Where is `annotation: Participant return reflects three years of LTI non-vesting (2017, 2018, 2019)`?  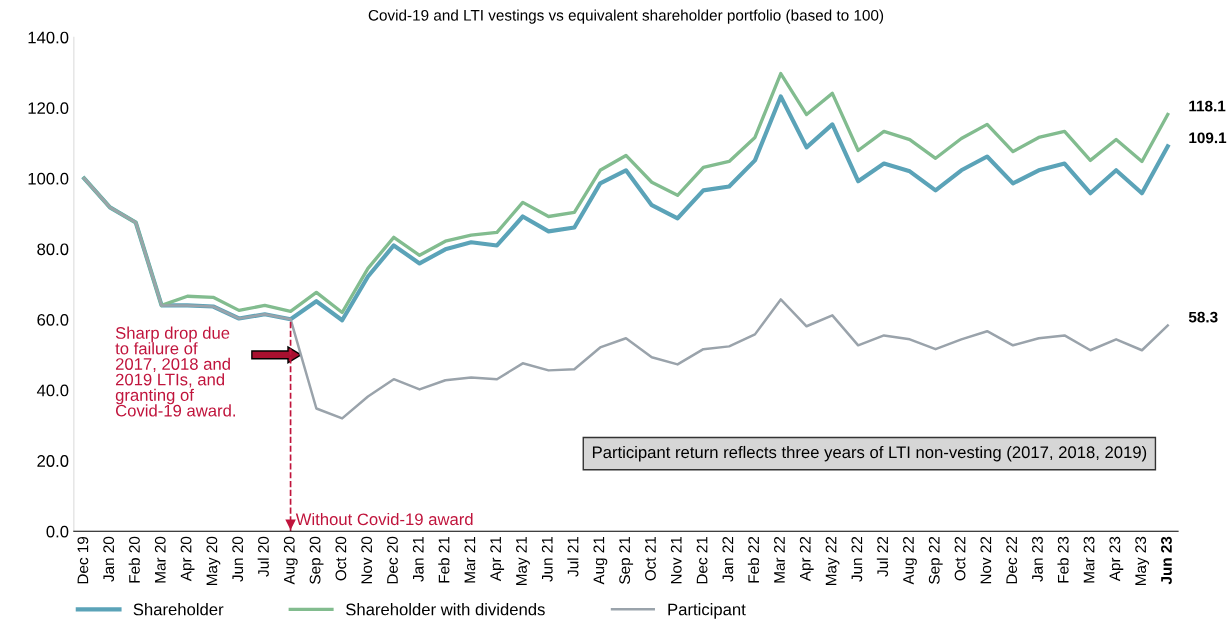
annotation: Participant return reflects three years of LTI non-vesting (2017, 2018, 2019) is located at coordinates (869, 453).